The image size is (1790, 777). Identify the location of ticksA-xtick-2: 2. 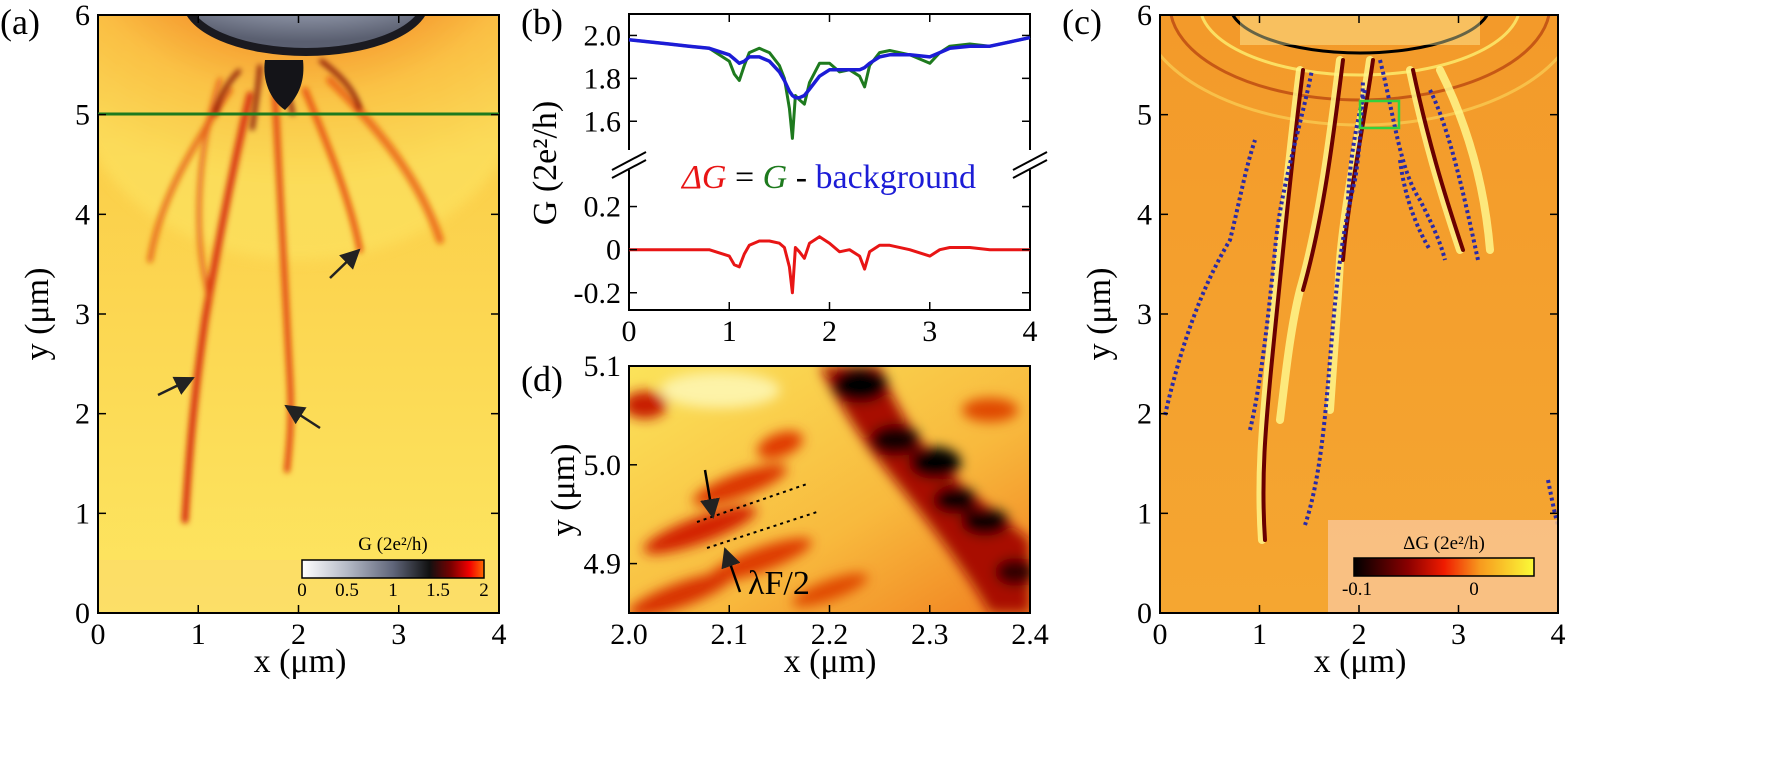
(298, 634).